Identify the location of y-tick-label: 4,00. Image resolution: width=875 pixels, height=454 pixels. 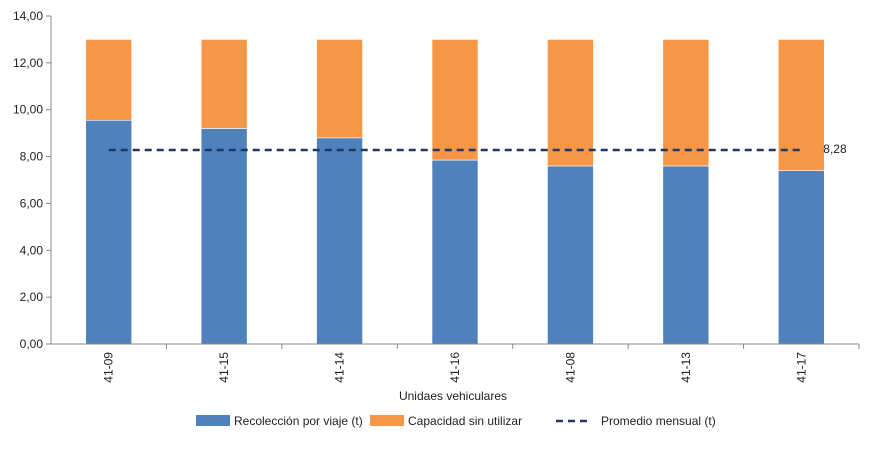
(32, 250).